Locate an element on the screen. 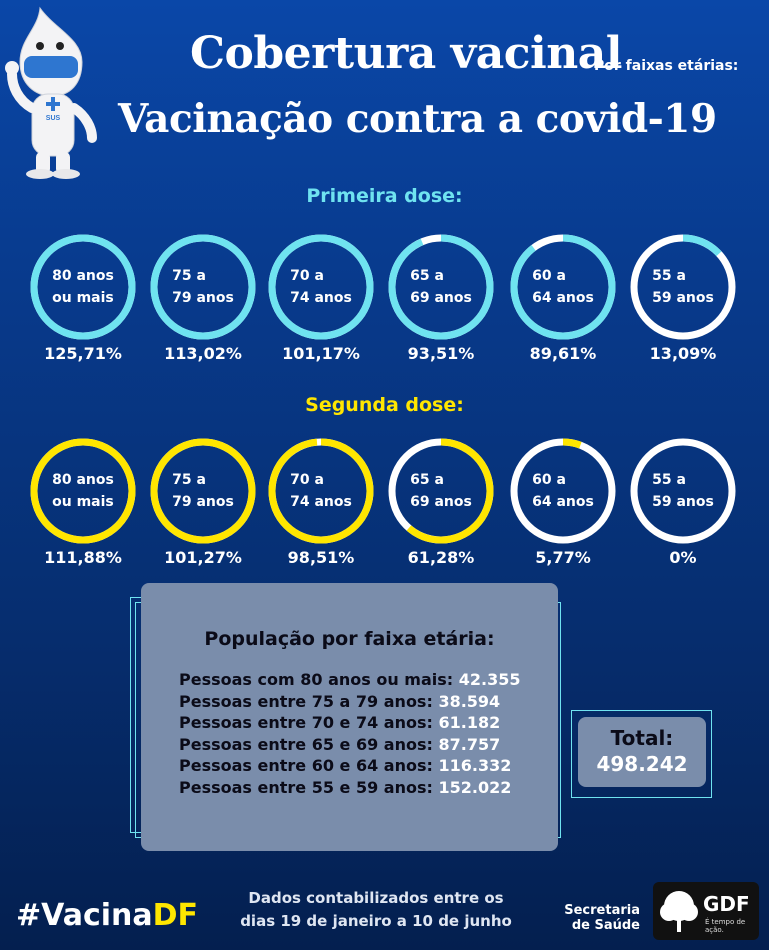 This screenshot has height=950, width=769. population-label: Pessoas entre 65 e 69 anos: is located at coordinates (306, 744).